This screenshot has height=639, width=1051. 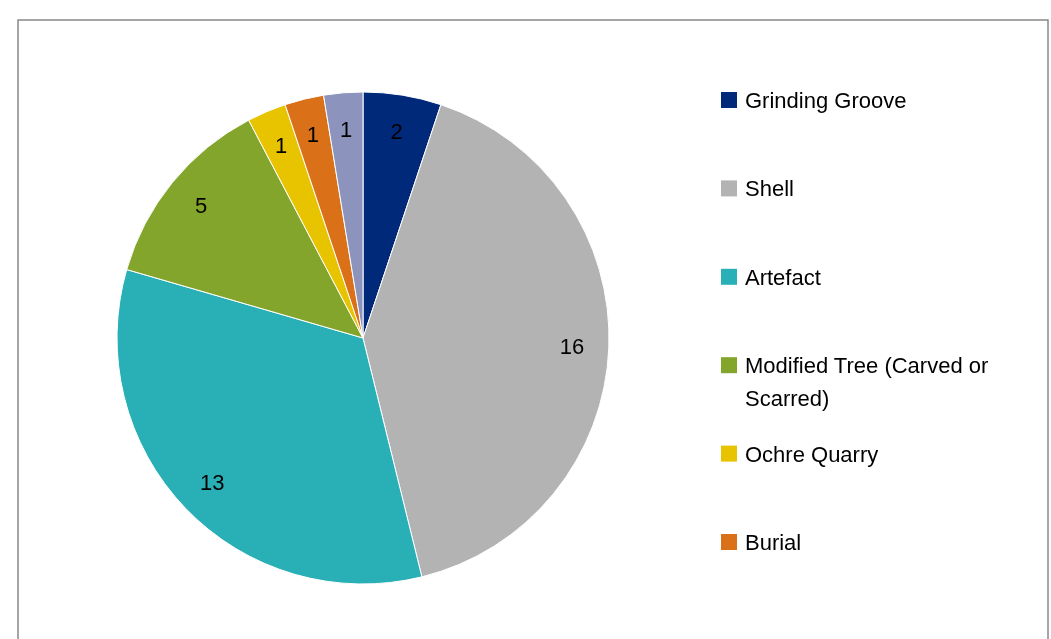 What do you see at coordinates (783, 277) in the screenshot?
I see `legend-label: Artefact` at bounding box center [783, 277].